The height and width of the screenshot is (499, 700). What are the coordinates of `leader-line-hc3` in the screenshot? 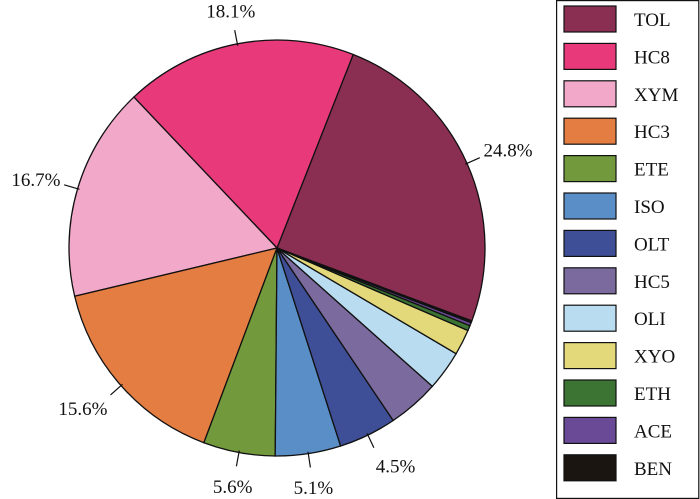 It's located at (116, 389).